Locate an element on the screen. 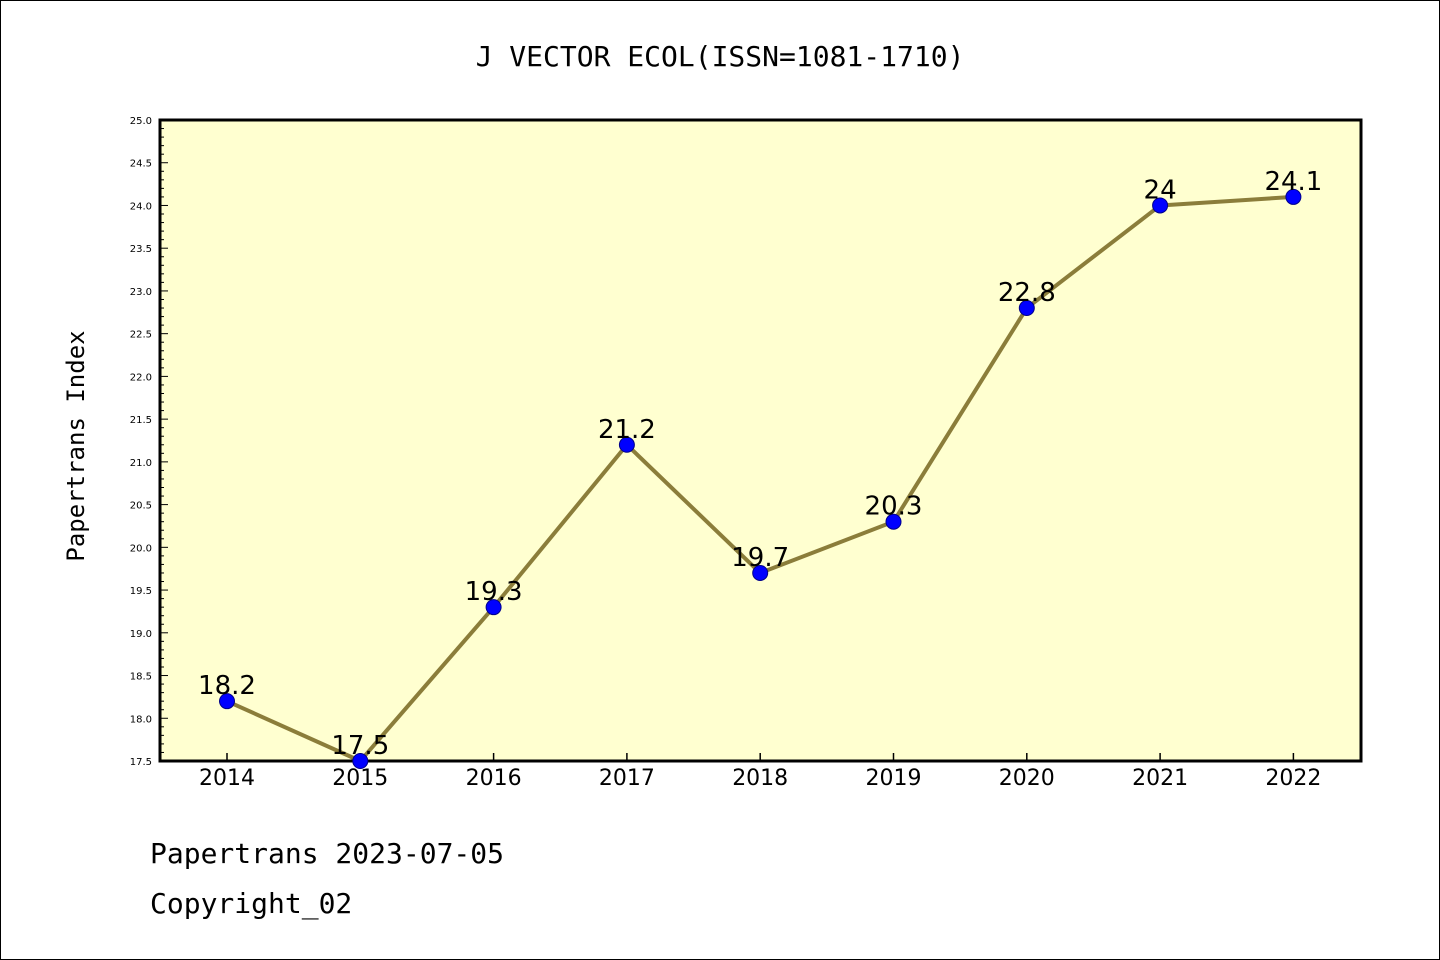 Image resolution: width=1440 pixels, height=960 pixels. data-label: 20.3 is located at coordinates (894, 507).